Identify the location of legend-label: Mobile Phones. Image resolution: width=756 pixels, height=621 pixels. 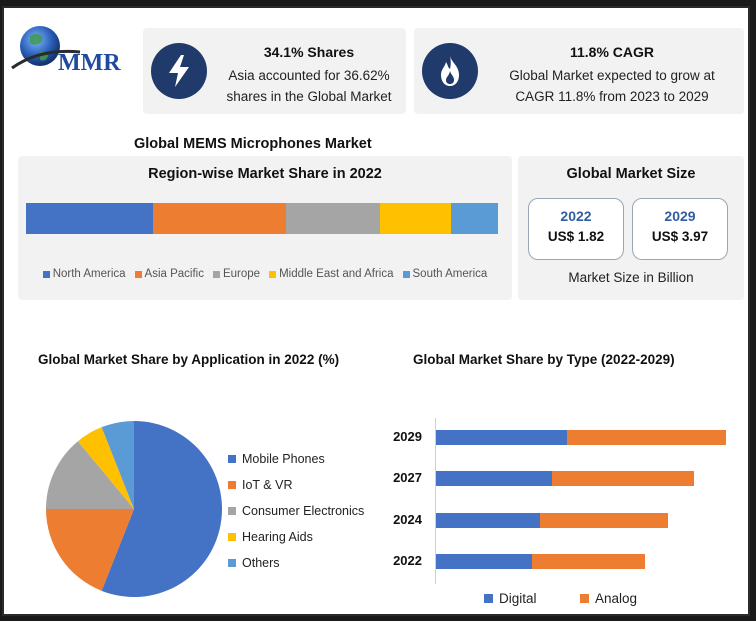
(283, 459).